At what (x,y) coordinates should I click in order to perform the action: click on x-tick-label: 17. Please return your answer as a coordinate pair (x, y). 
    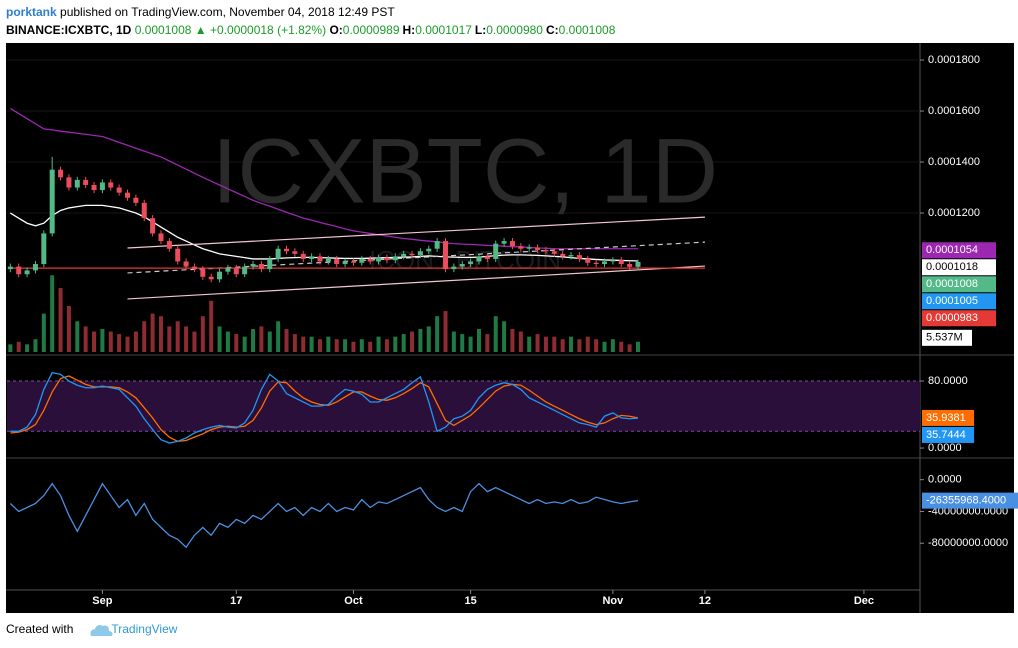
    Looking at the image, I should click on (236, 601).